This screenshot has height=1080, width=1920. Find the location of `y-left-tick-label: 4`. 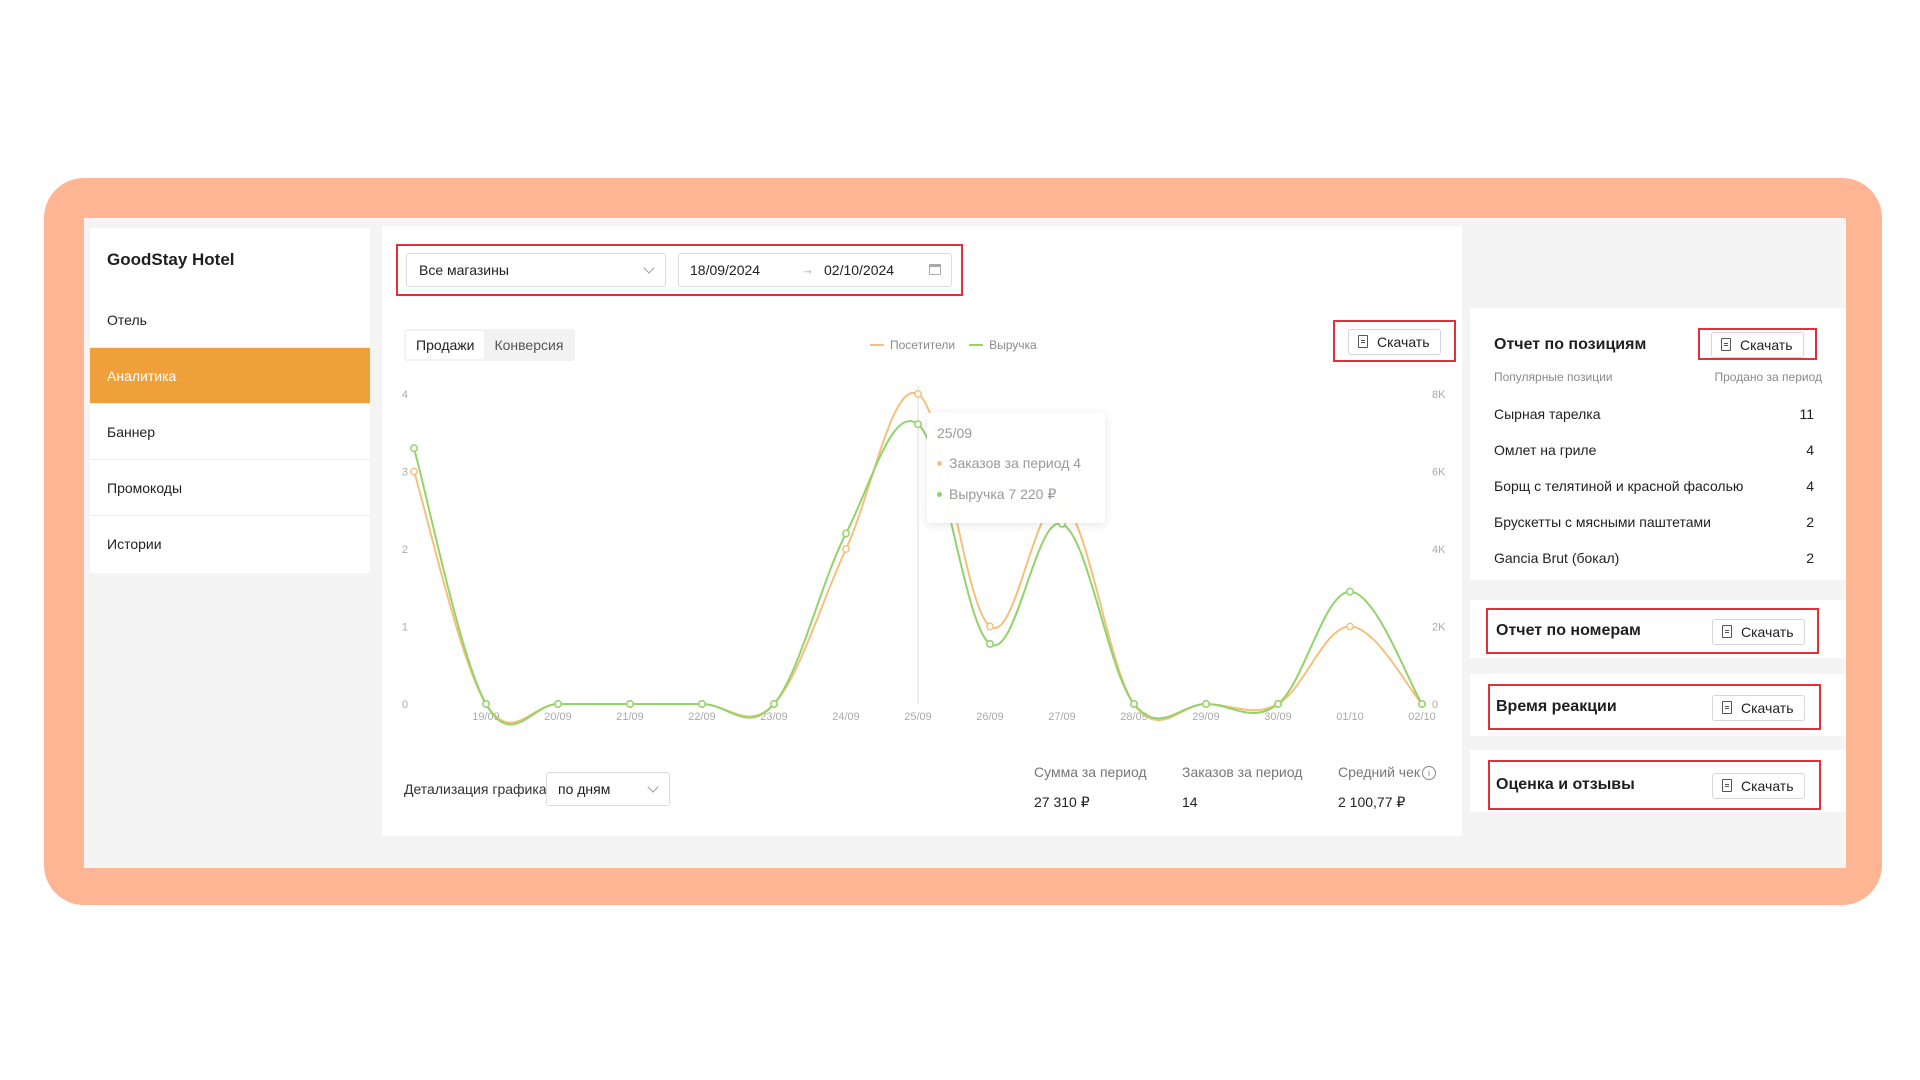

y-left-tick-label: 4 is located at coordinates (405, 395).